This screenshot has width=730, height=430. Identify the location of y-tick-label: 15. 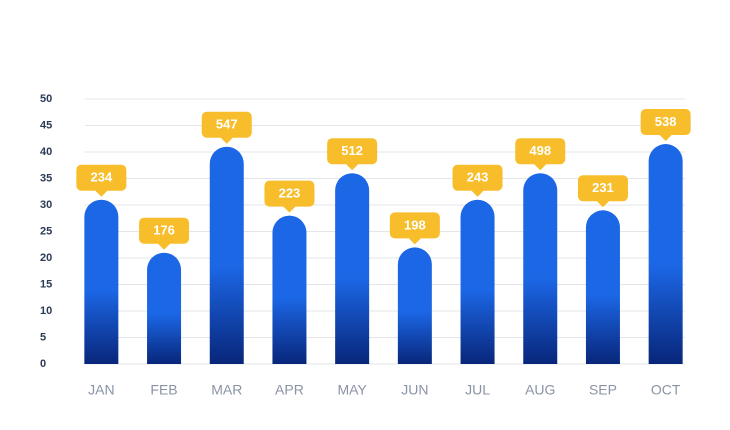
(46, 284).